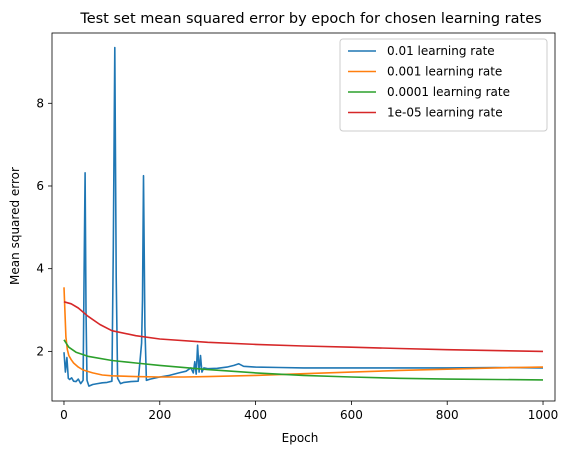 The width and height of the screenshot is (570, 455). I want to click on x-tick-label: 600, so click(351, 415).